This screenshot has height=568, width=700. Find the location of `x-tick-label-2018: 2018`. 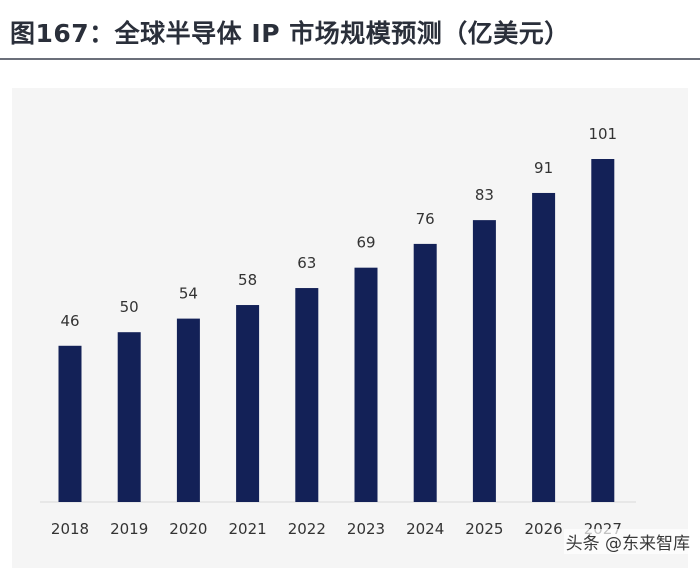

x-tick-label-2018: 2018 is located at coordinates (70, 529).